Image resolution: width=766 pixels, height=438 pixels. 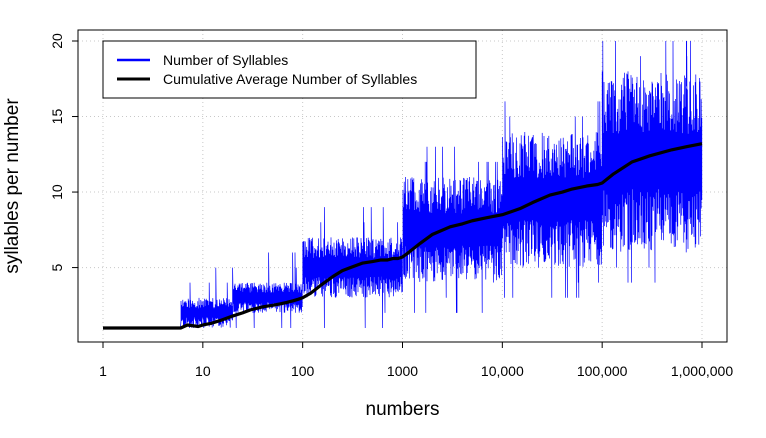 What do you see at coordinates (502, 371) in the screenshot?
I see `x-tick-label: 10,000` at bounding box center [502, 371].